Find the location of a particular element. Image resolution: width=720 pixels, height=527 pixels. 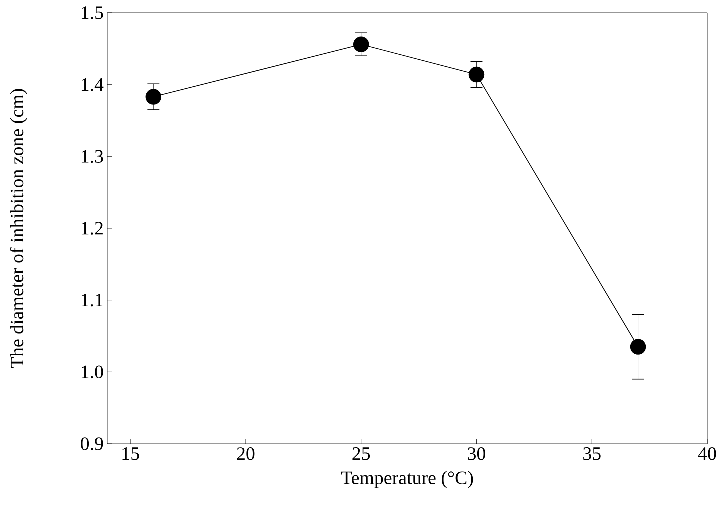

y-tick-label: 1.3 is located at coordinates (93, 157).